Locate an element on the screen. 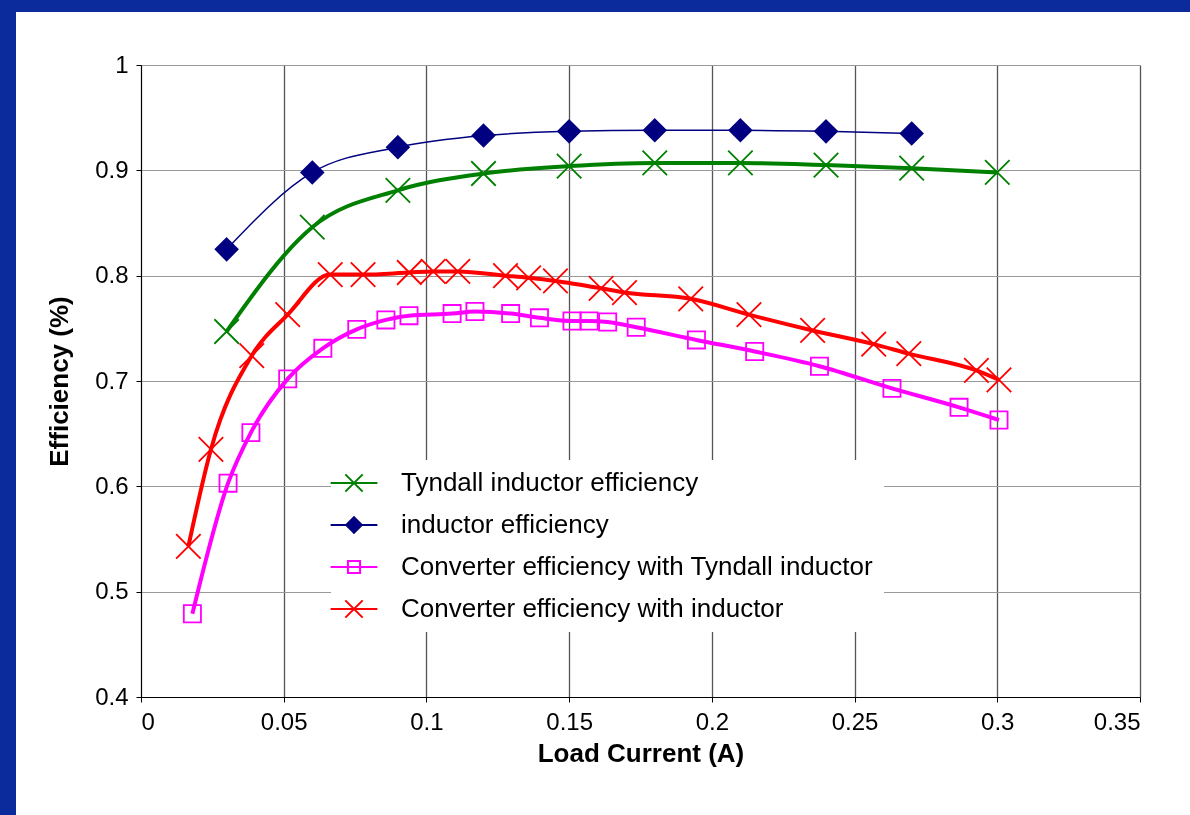  x-axis-title: Load Current (A) is located at coordinates (641, 752).